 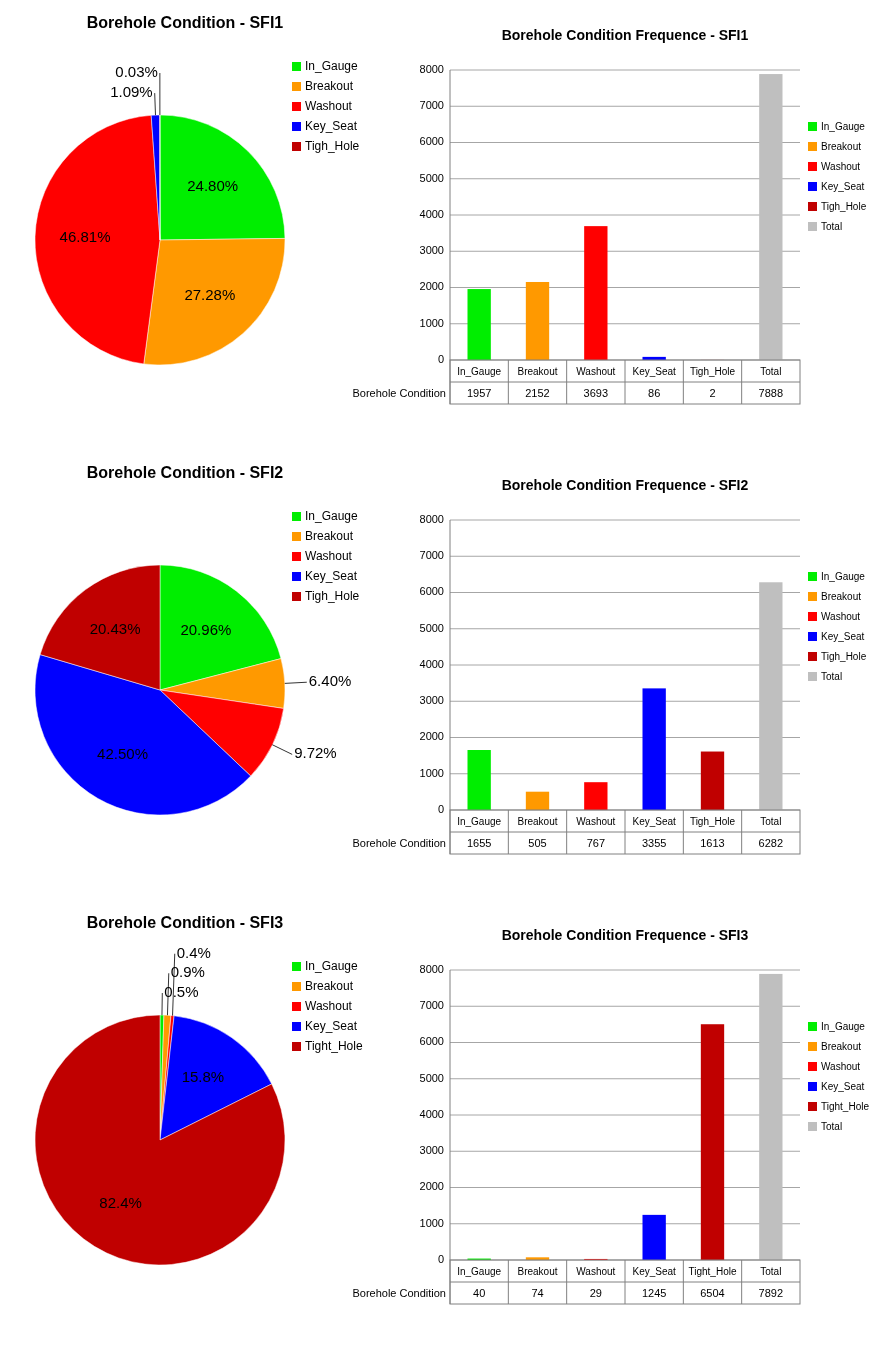 What do you see at coordinates (136, 71) in the screenshot?
I see `data-label: 0.03%` at bounding box center [136, 71].